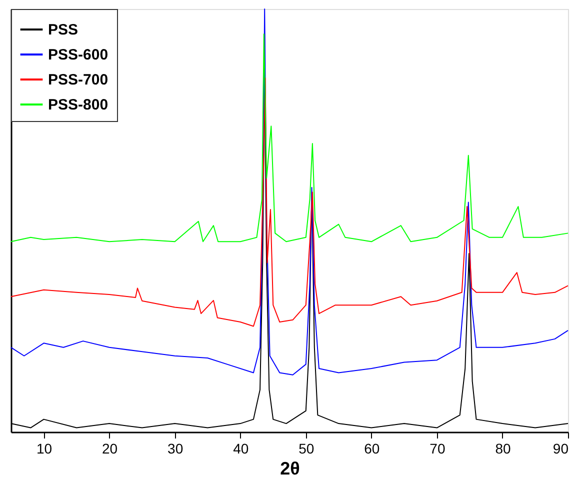 This screenshot has width=581, height=484. What do you see at coordinates (241, 448) in the screenshot?
I see `x-tick-label: 40` at bounding box center [241, 448].